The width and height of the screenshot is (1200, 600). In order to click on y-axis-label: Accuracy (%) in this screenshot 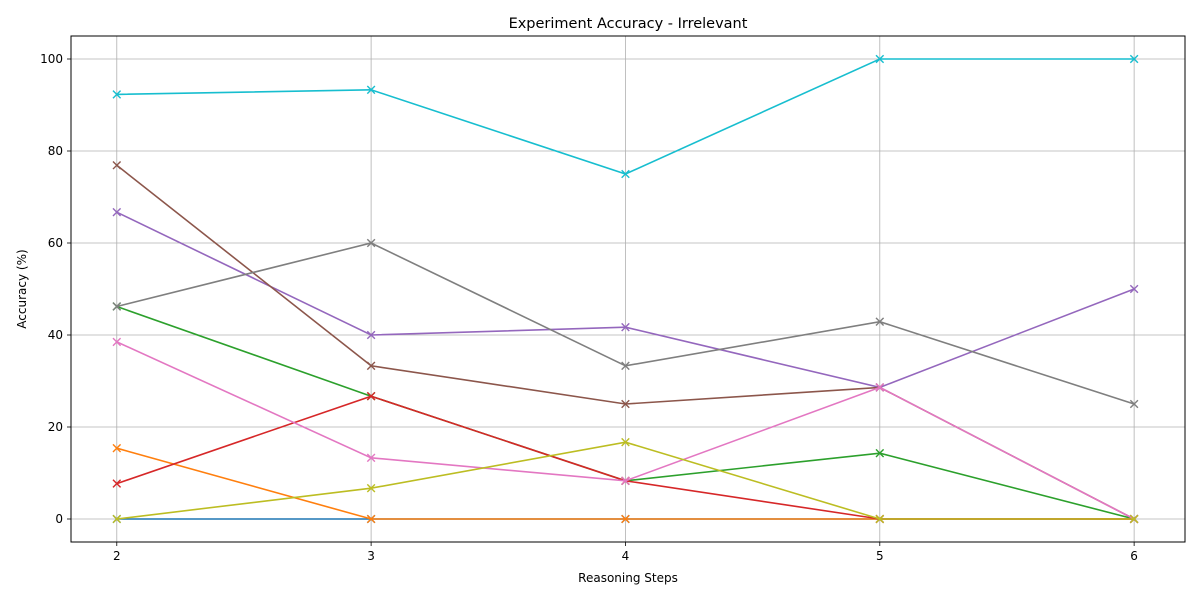, I will do `click(22, 288)`.